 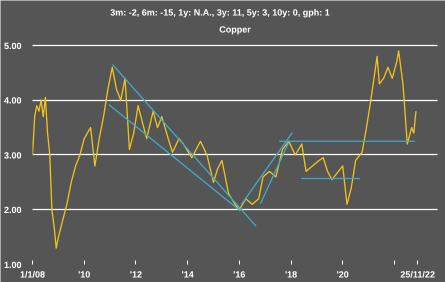 I want to click on x-tick-label: '10, so click(x=84, y=275).